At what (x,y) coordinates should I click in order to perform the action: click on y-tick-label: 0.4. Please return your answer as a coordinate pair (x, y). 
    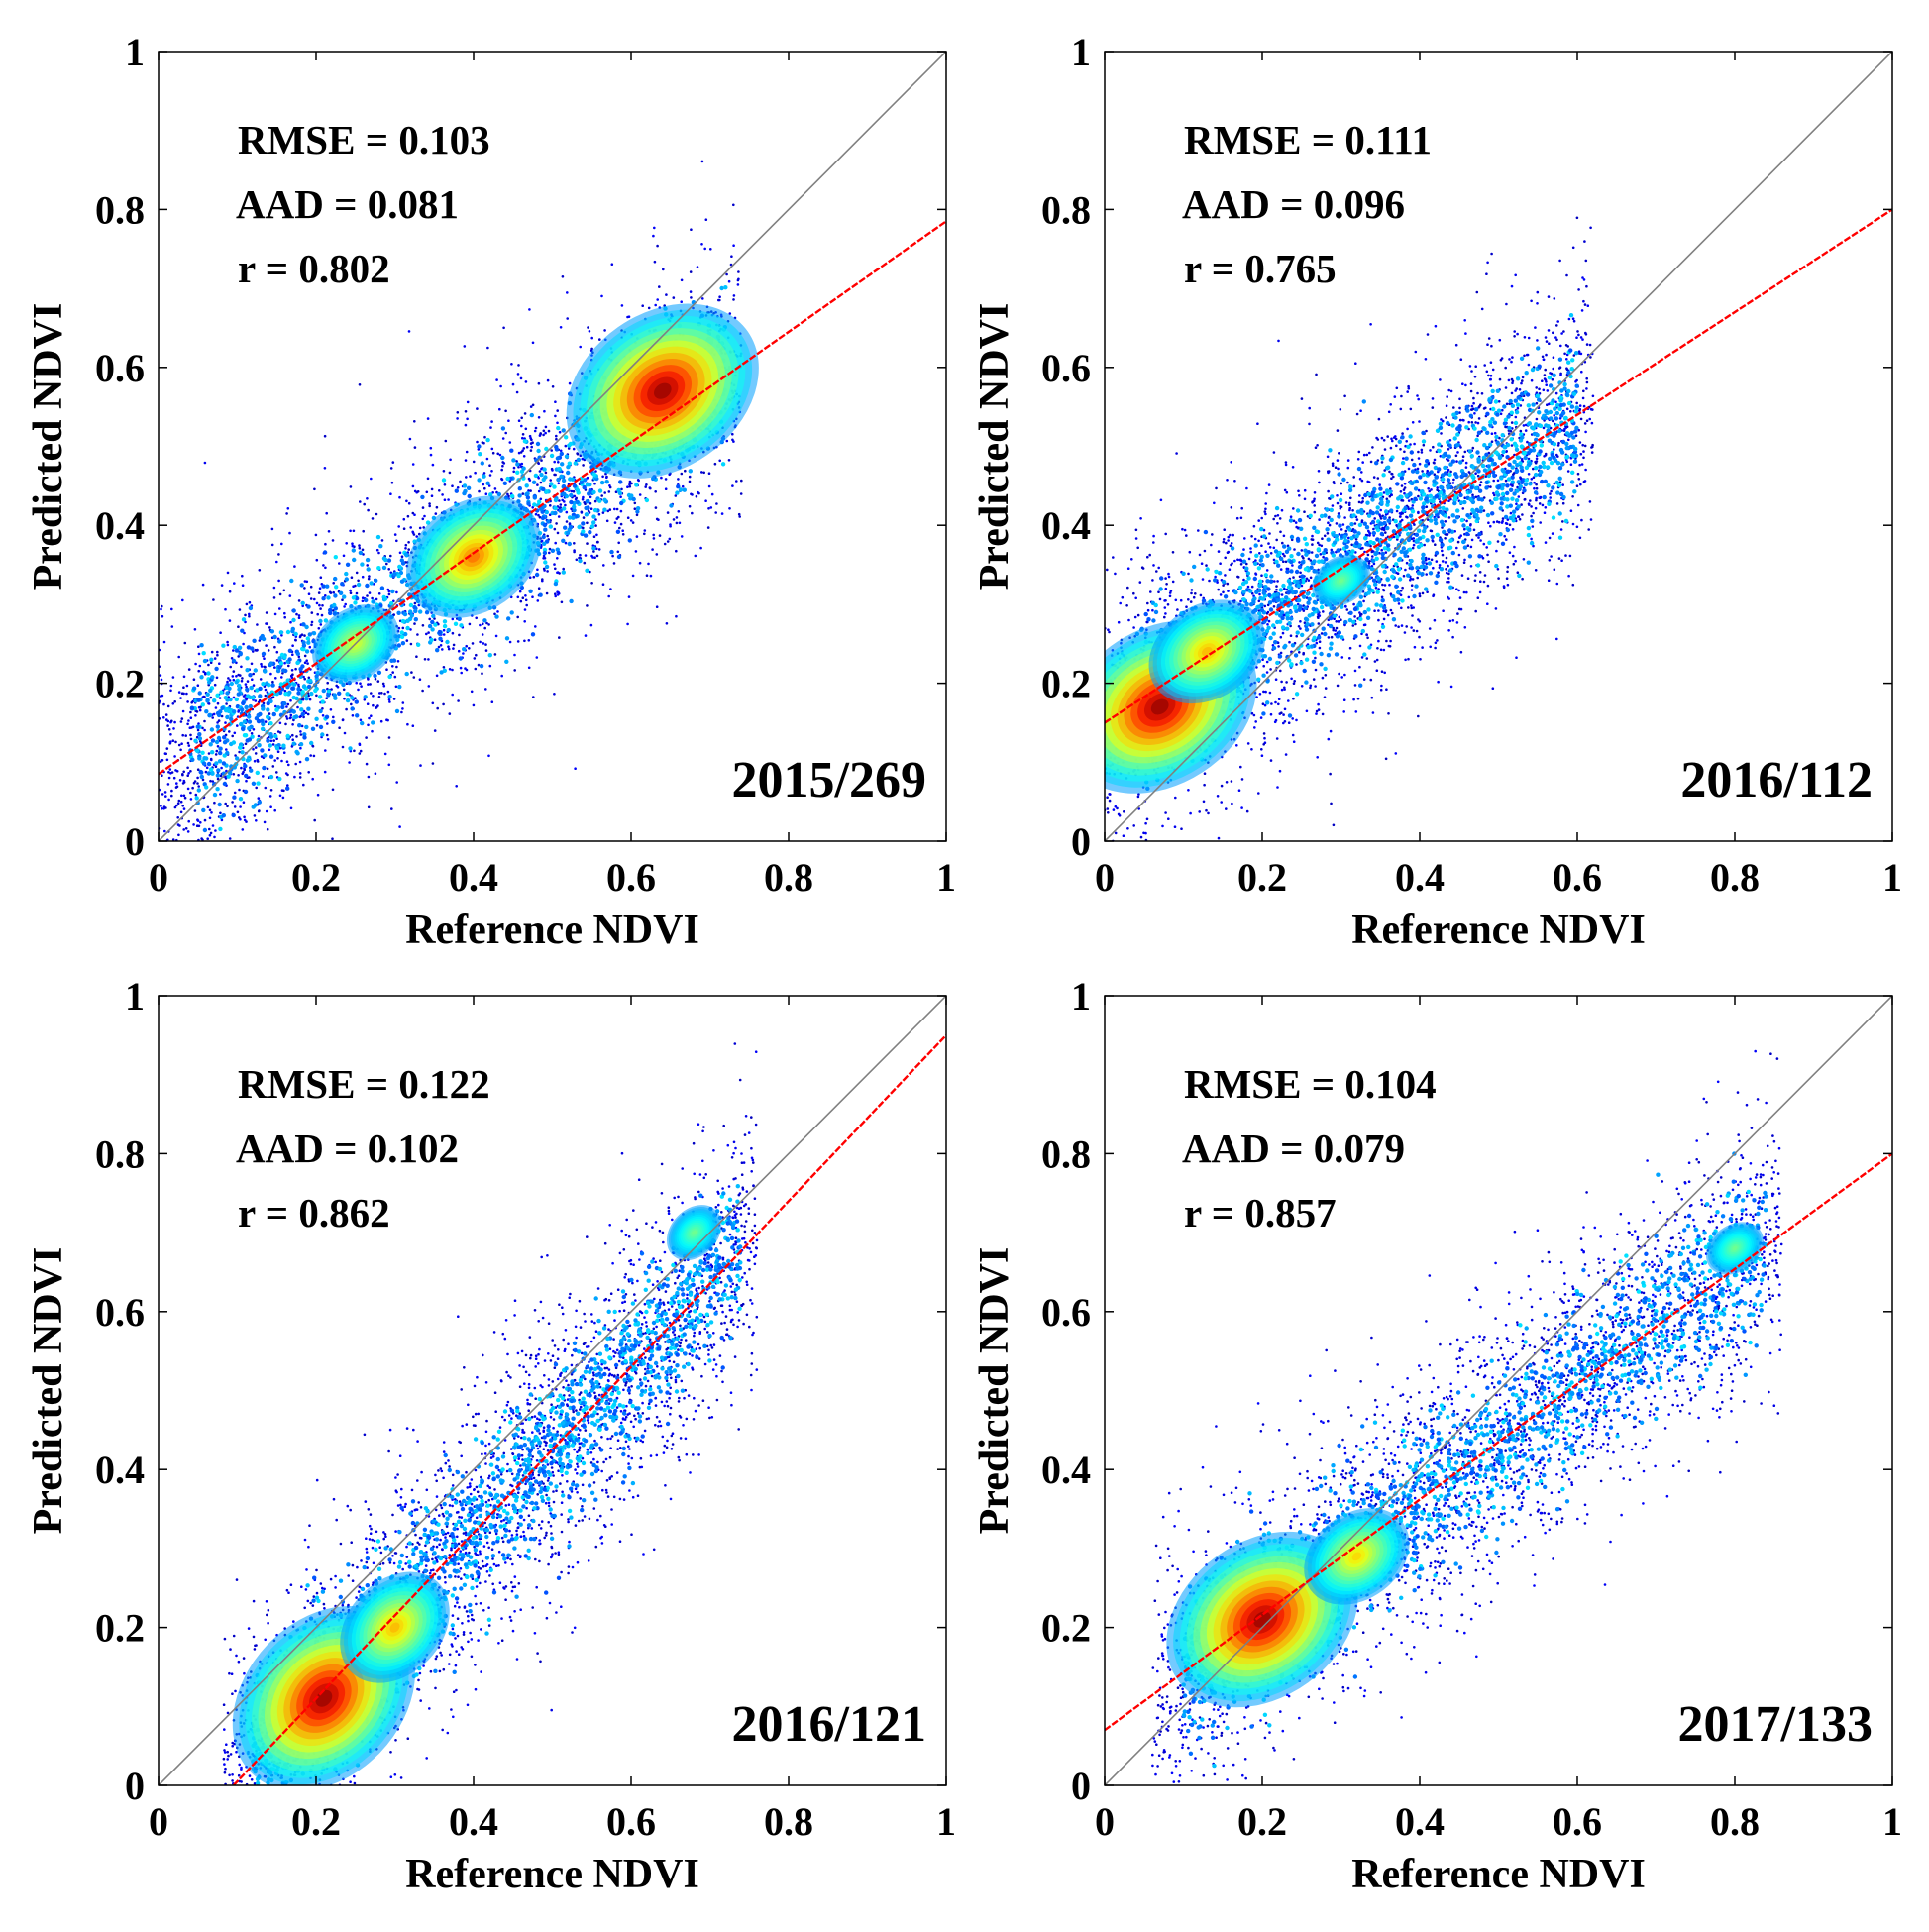
    Looking at the image, I should click on (120, 525).